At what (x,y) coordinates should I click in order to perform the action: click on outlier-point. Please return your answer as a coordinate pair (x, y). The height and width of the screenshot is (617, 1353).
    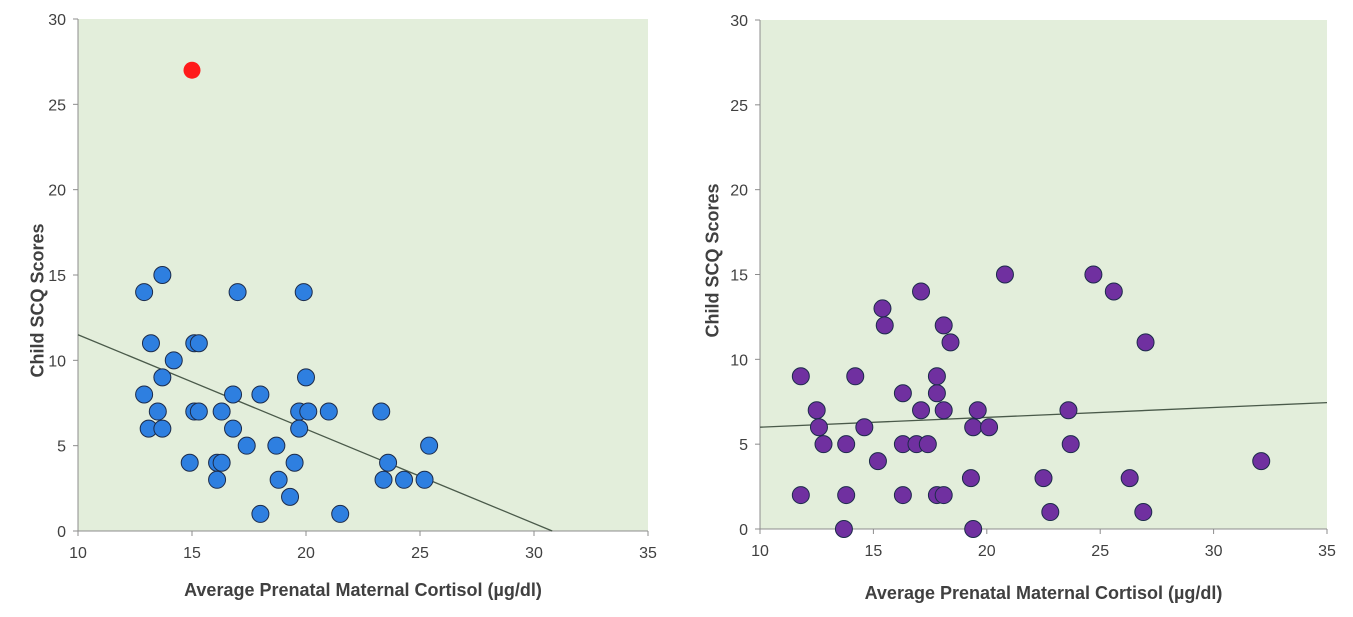
    Looking at the image, I should click on (192, 70).